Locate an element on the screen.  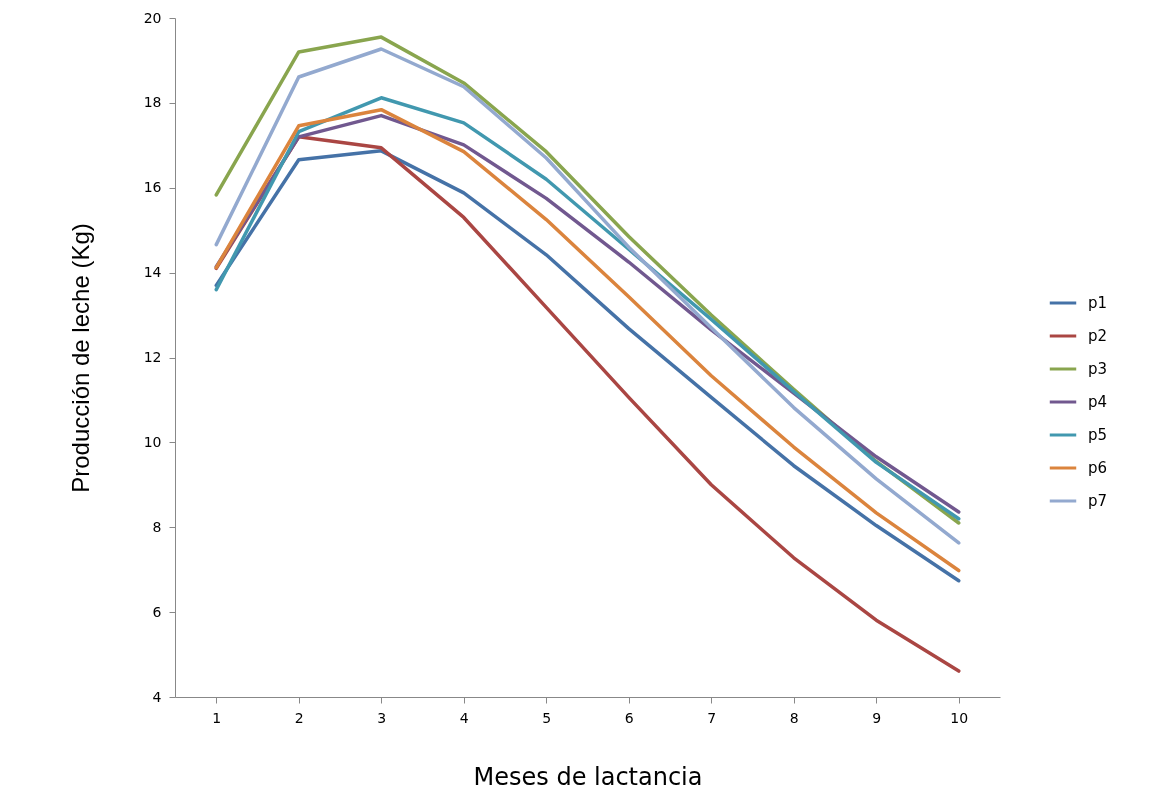
legend-label: p5 is located at coordinates (1098, 435).